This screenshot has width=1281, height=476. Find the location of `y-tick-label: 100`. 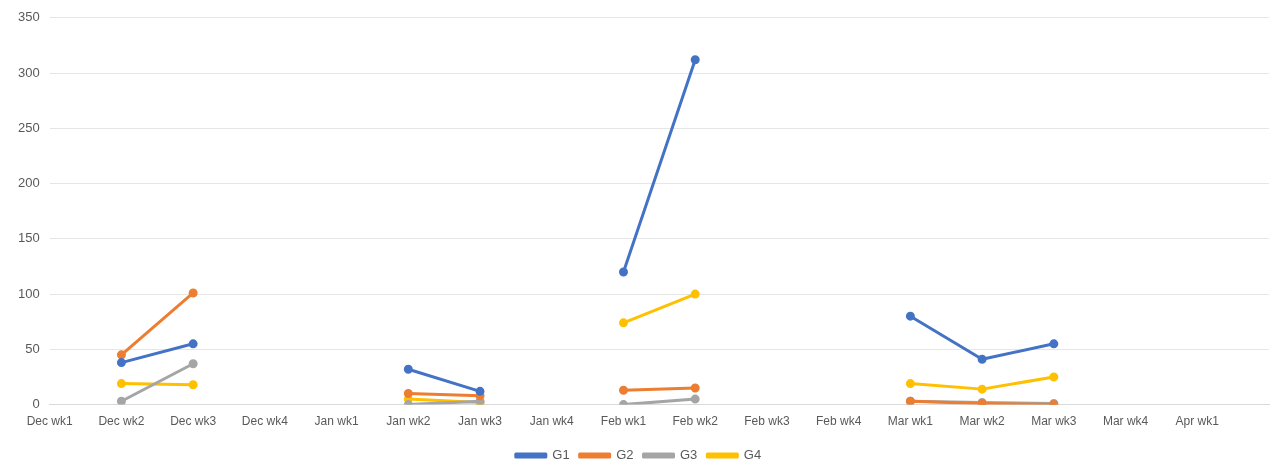

y-tick-label: 100 is located at coordinates (28, 293).